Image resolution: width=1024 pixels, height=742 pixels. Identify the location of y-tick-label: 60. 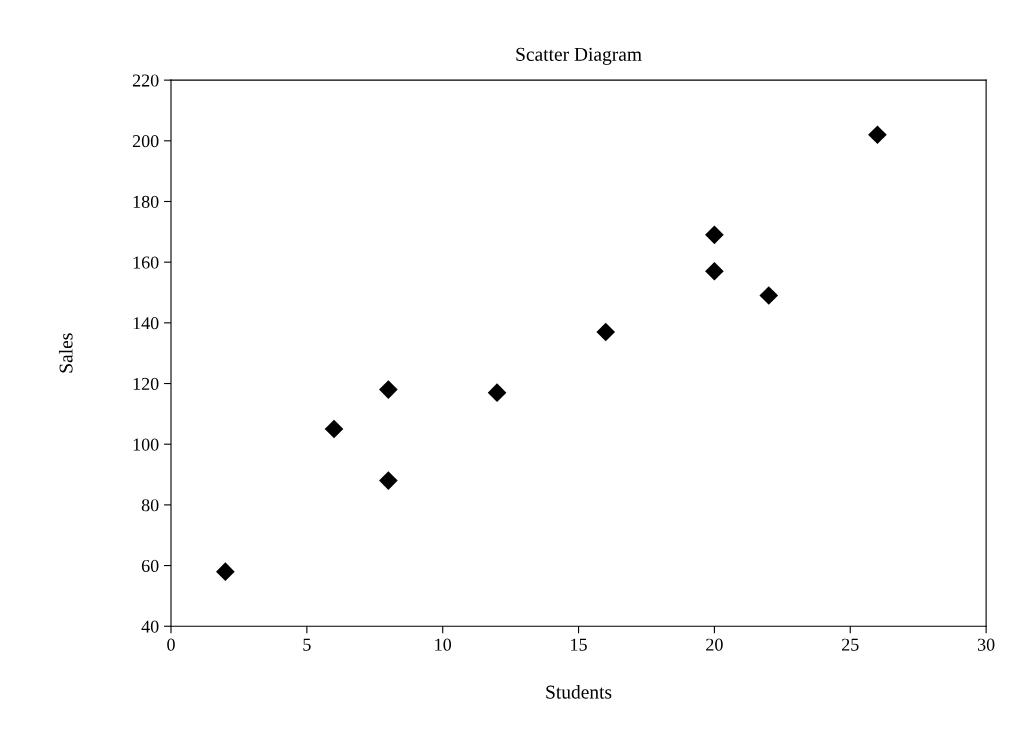
(150, 566).